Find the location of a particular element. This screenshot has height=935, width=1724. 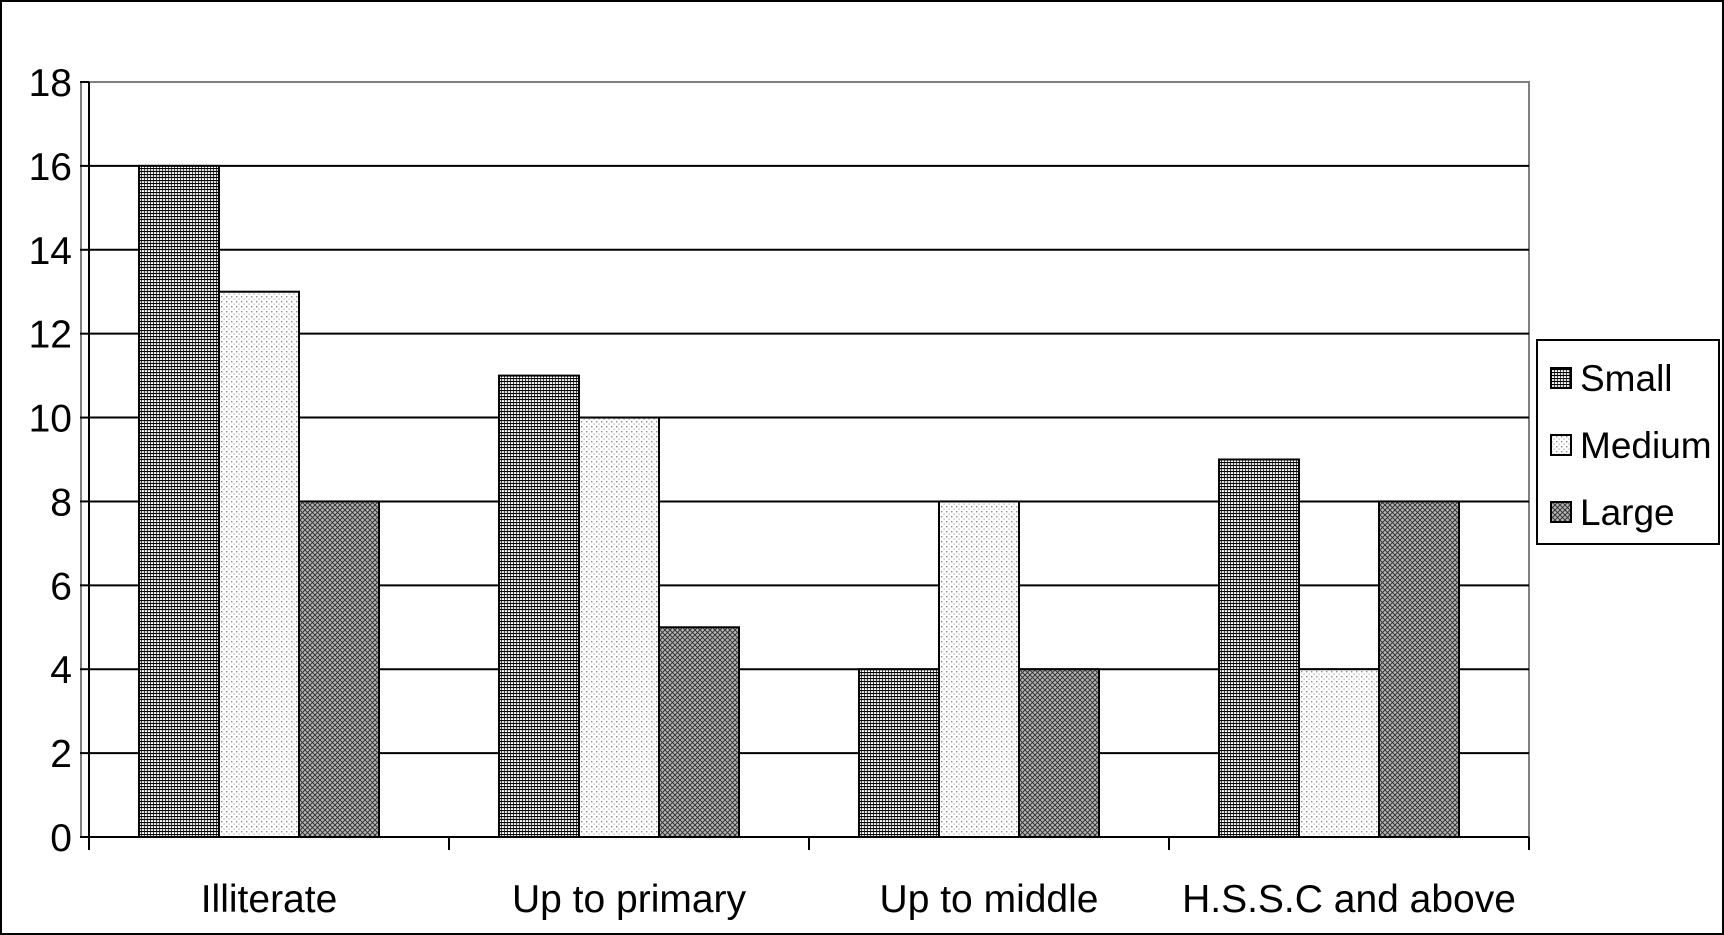

legend-swatch-small is located at coordinates (1561, 378).